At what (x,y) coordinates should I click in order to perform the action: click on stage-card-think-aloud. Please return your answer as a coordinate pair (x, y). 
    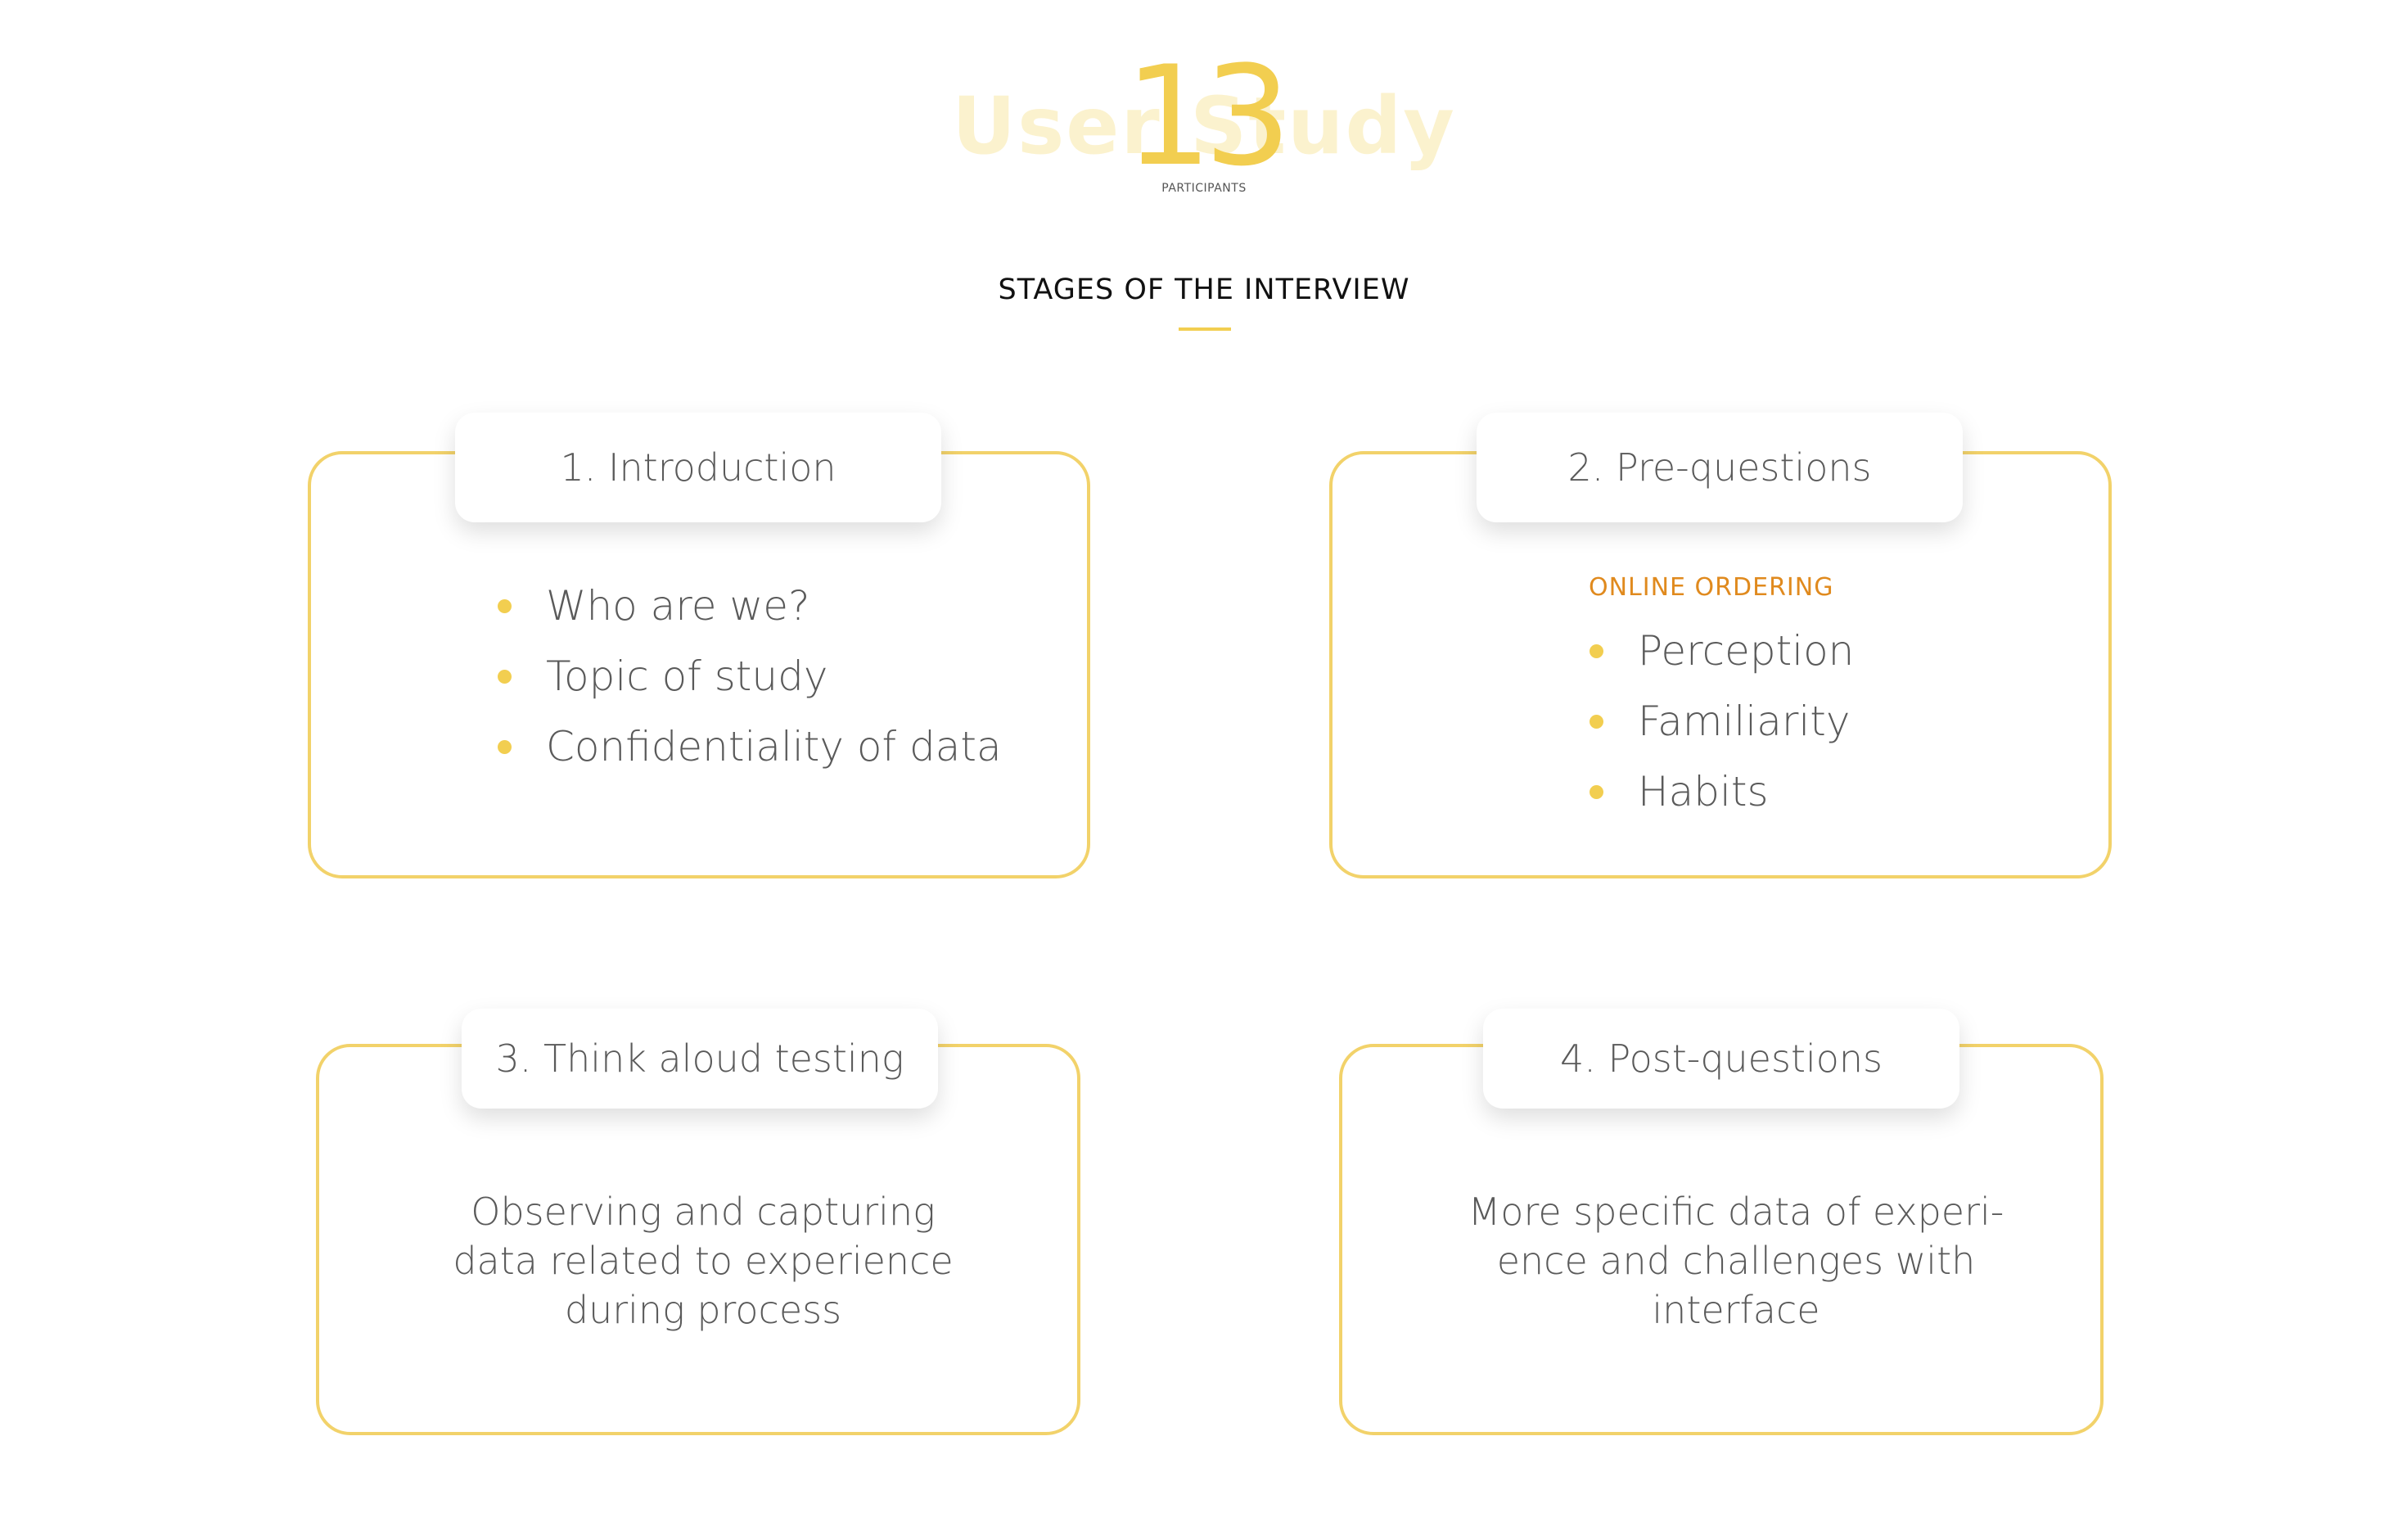
    Looking at the image, I should click on (698, 1239).